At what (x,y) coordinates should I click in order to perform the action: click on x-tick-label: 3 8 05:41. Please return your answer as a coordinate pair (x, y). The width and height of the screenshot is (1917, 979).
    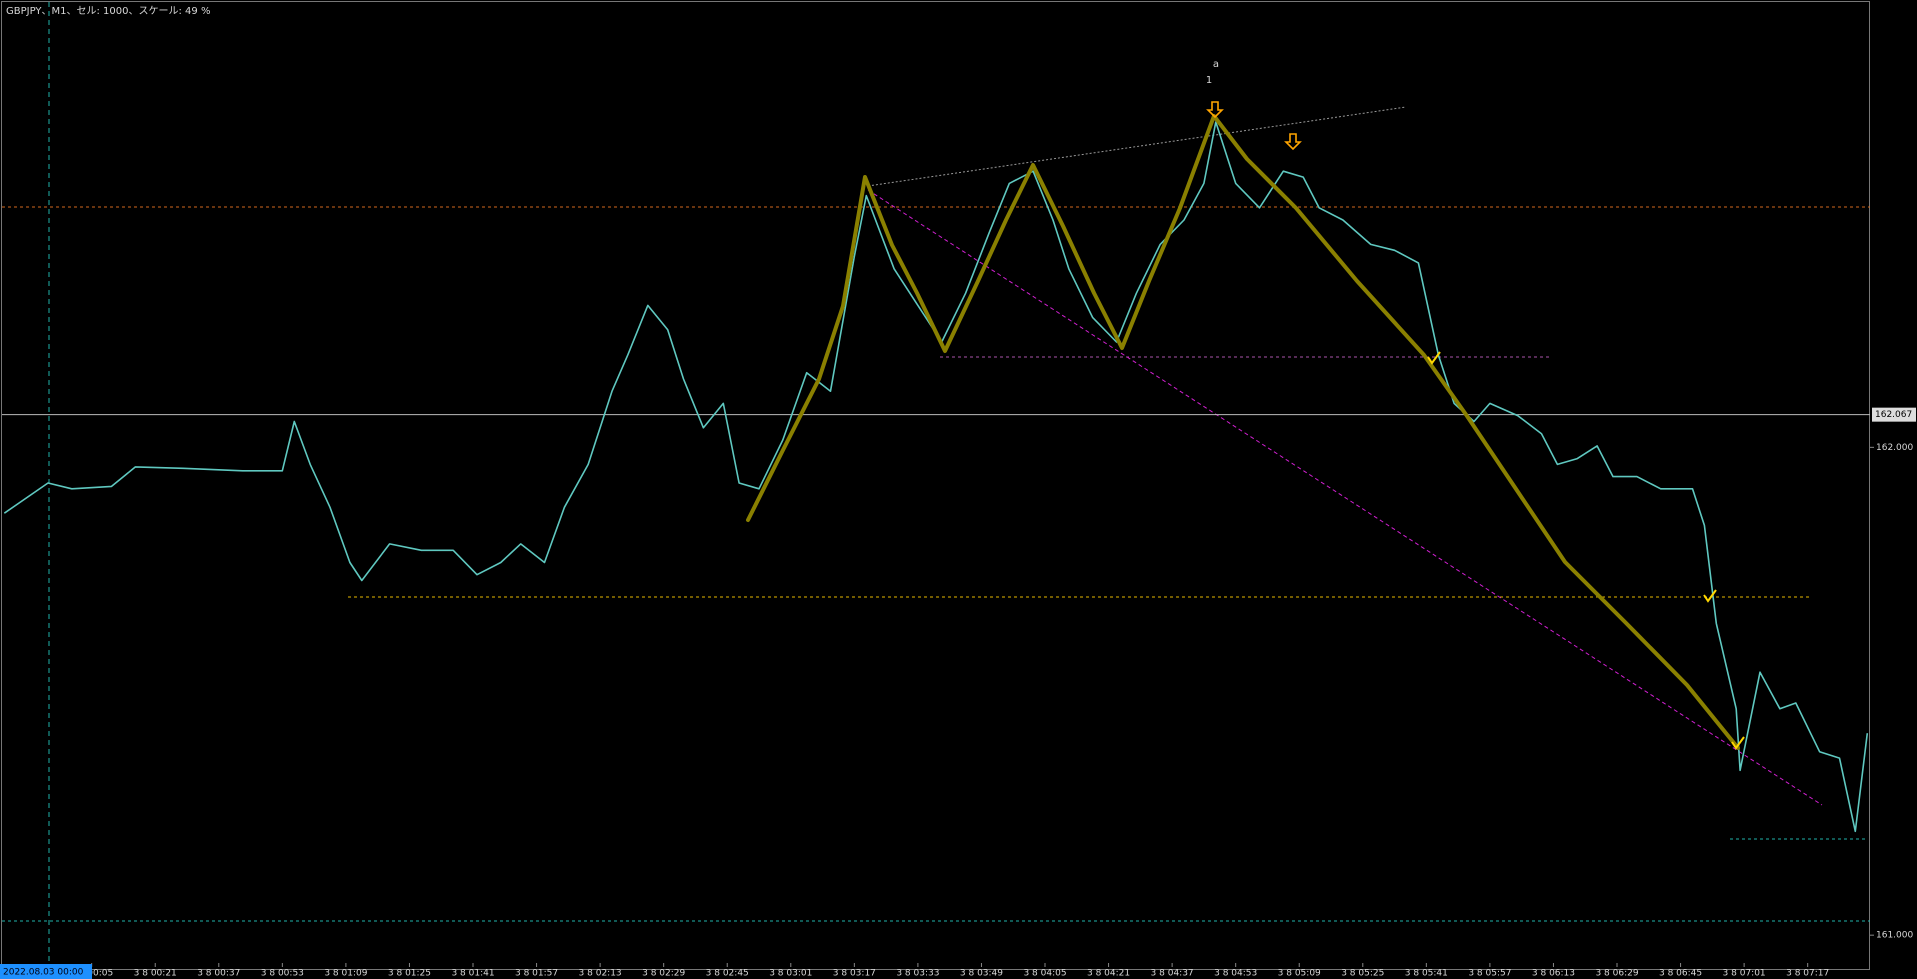
    Looking at the image, I should click on (1426, 974).